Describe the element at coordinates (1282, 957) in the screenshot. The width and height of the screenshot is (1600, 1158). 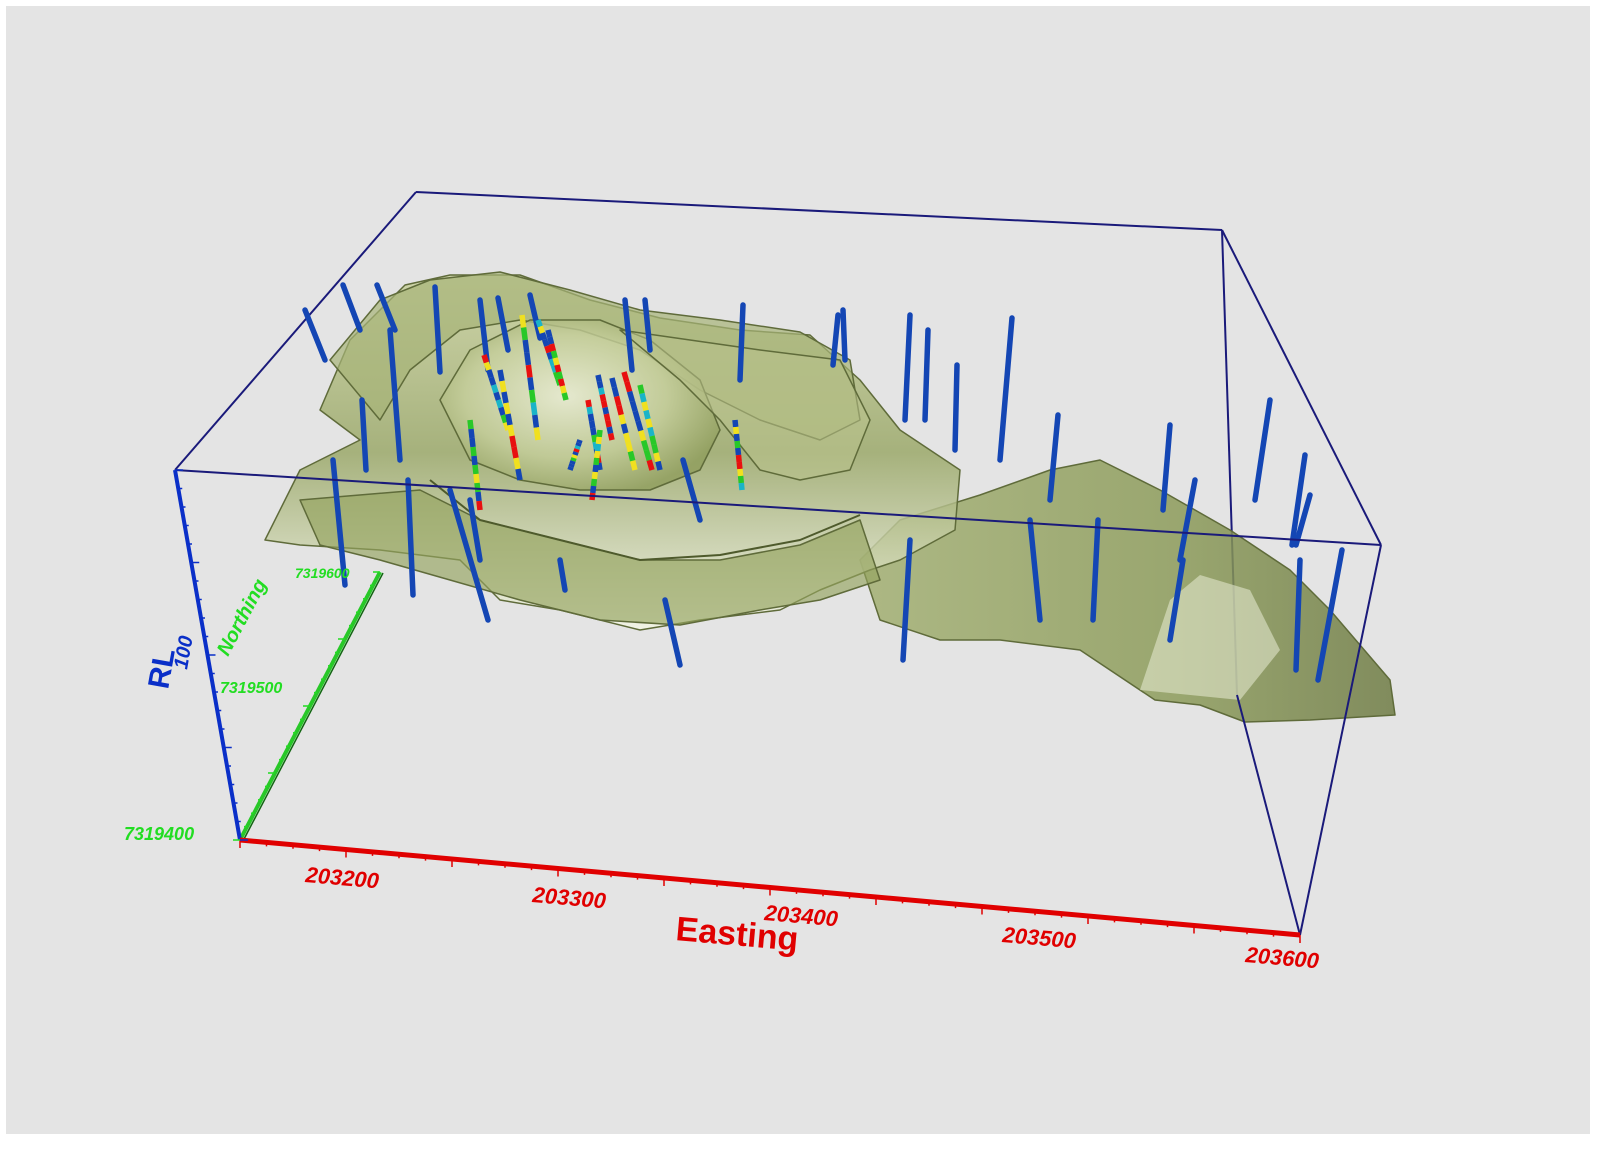
I see `easting-tick-label: 203600` at that location.